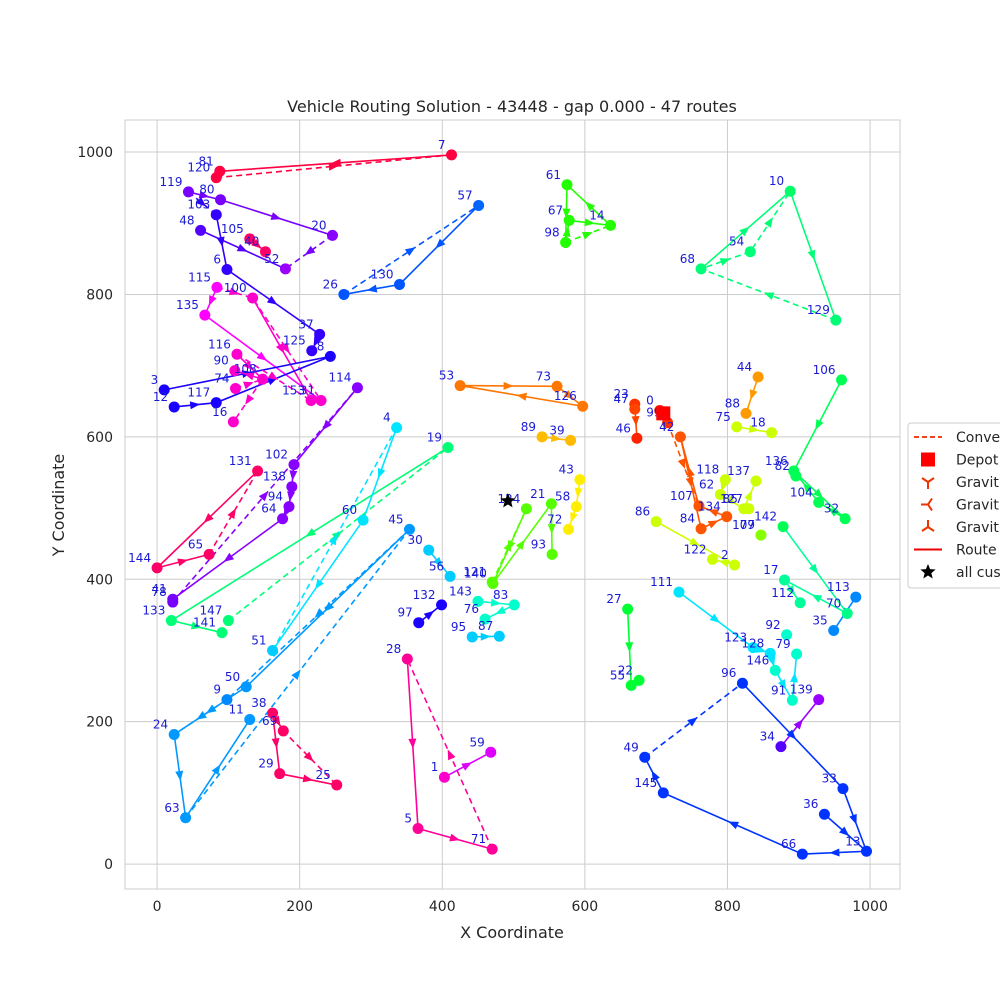  I want to click on node-label: 17, so click(770, 570).